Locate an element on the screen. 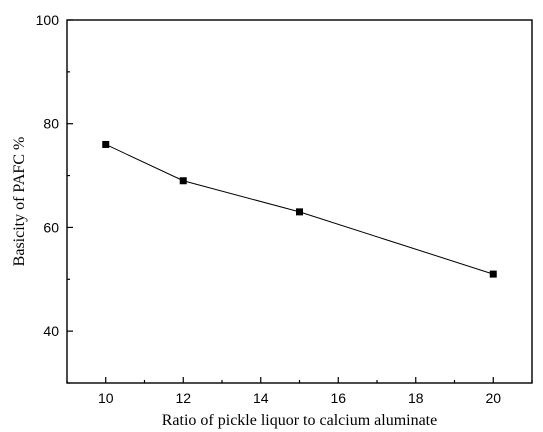 The height and width of the screenshot is (432, 543). x-tick-label: 16 is located at coordinates (338, 398).